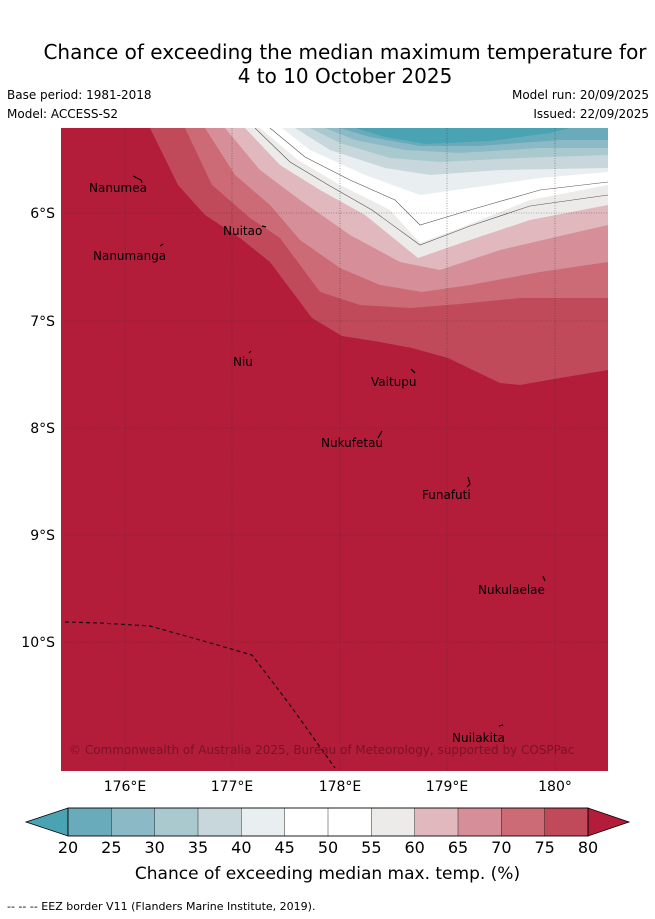 The width and height of the screenshot is (655, 919). I want to click on place-label-vaitupu: Vaitupu, so click(394, 382).